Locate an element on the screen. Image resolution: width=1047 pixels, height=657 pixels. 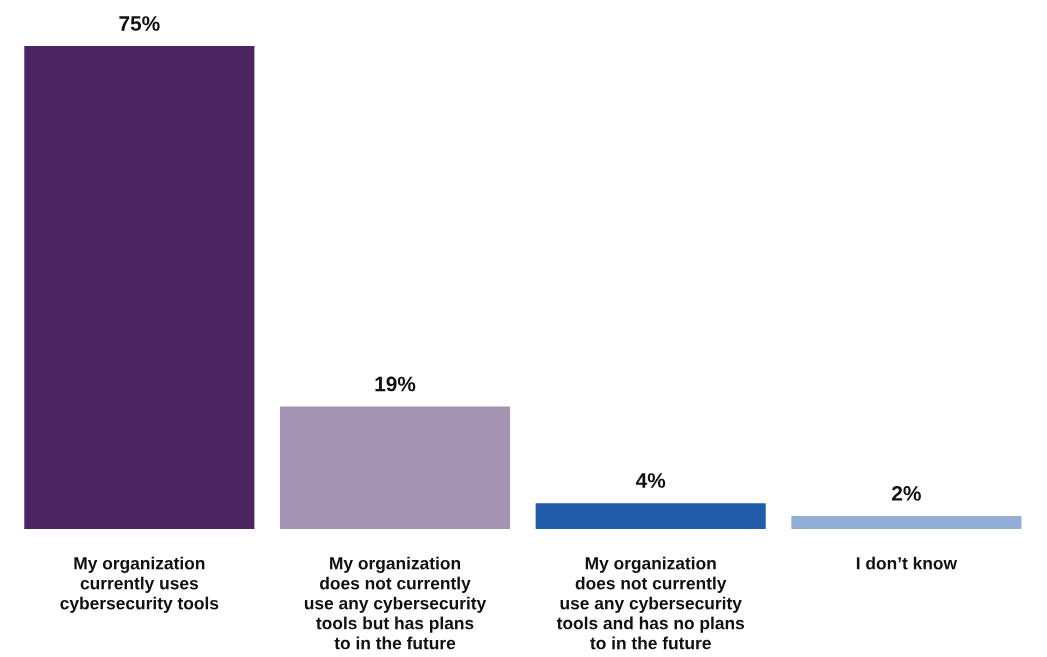
x-tick-label: My organization does not currently use any cybersecurity tools and has no plans to in the future is located at coordinates (650, 603).